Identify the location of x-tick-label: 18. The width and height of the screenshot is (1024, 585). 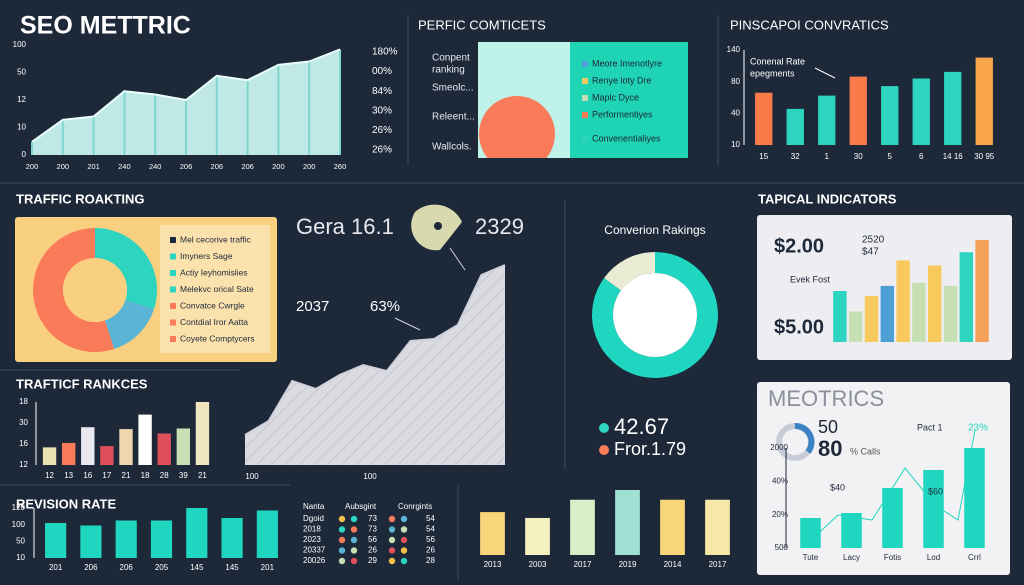
(145, 475).